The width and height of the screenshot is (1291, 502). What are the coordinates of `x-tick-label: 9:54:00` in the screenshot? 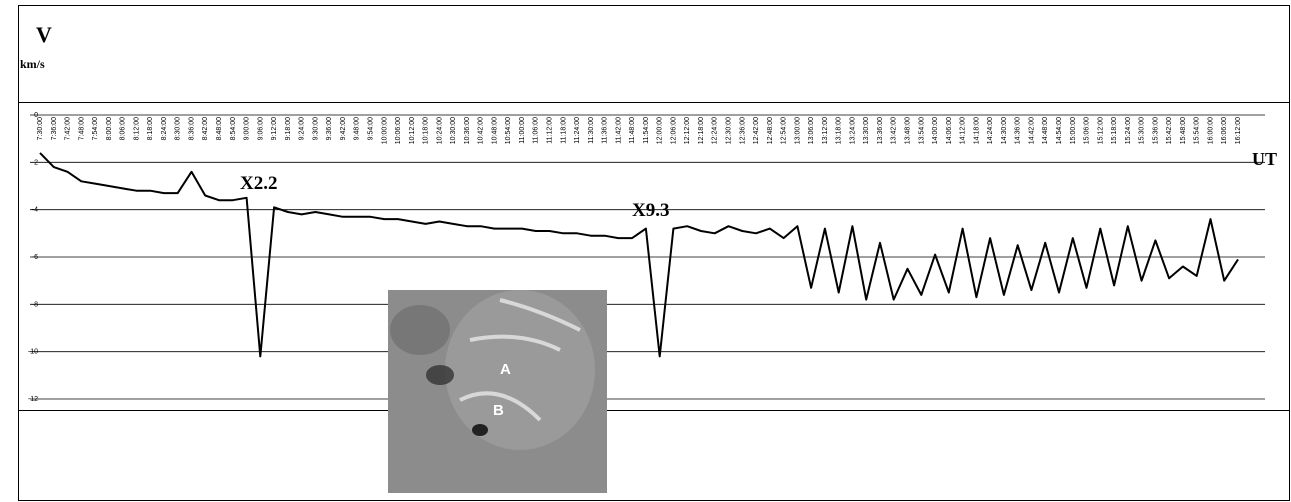 It's located at (370, 128).